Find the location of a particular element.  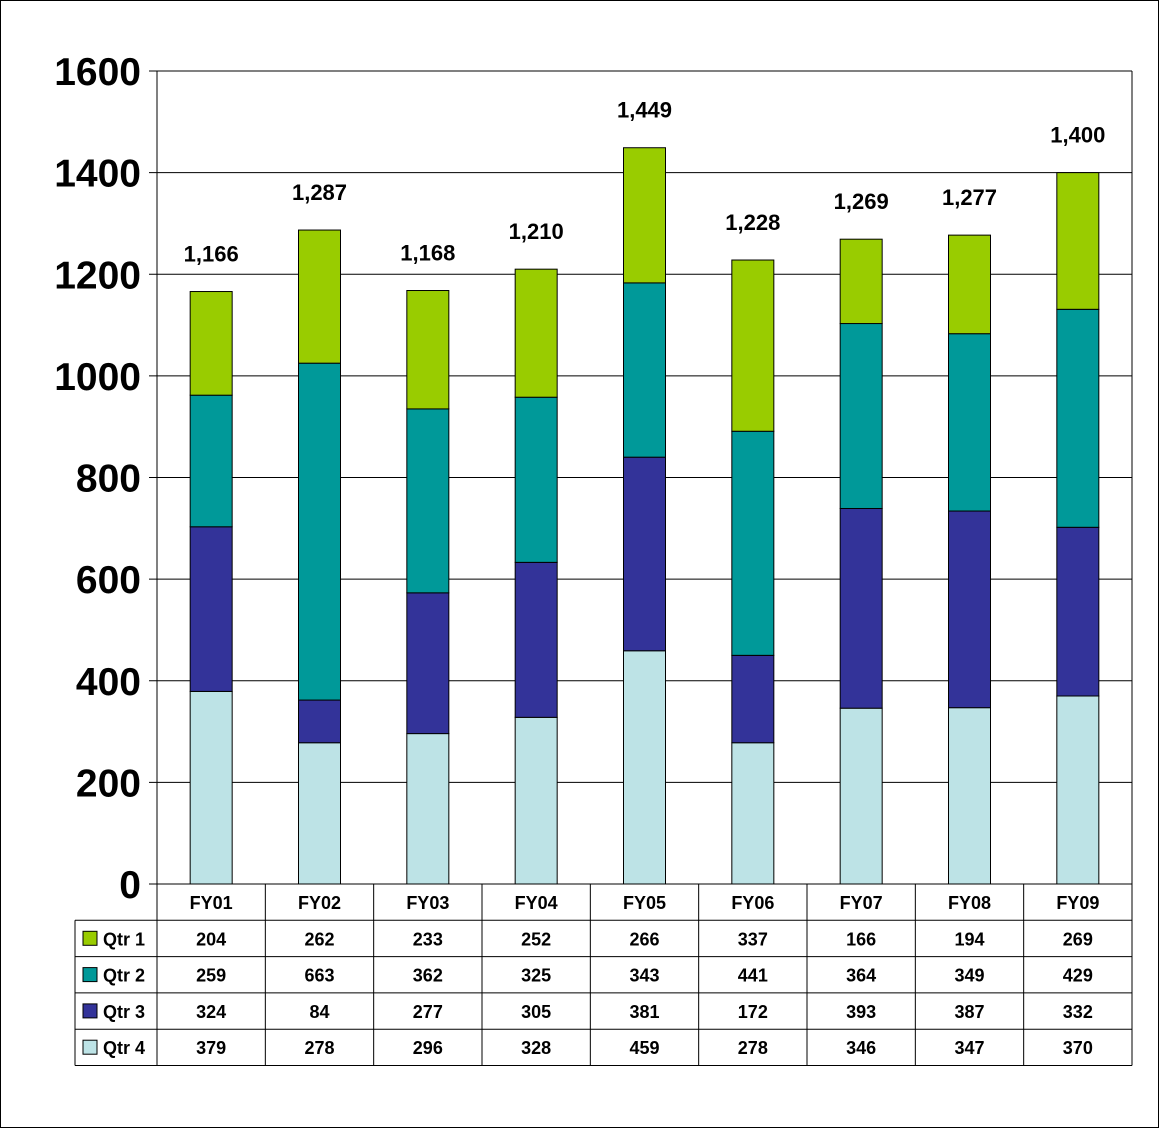

table-cell: 332 is located at coordinates (1078, 1012).